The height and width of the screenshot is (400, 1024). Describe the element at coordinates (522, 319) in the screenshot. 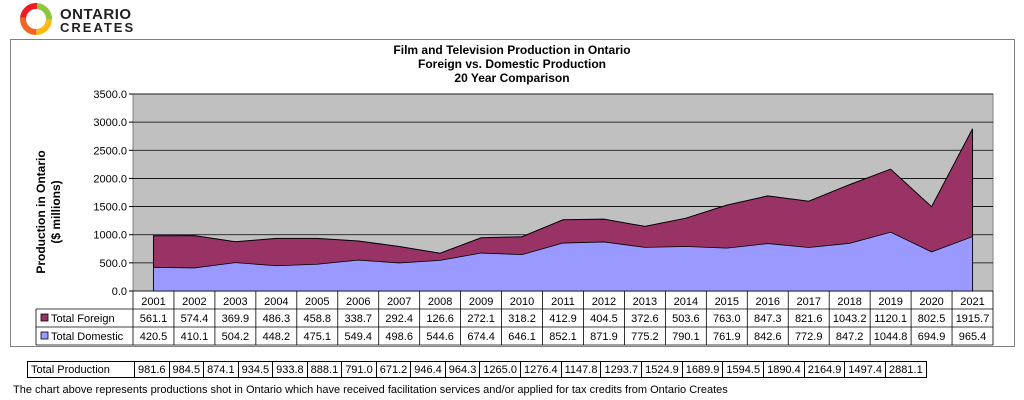

I see `data-label: 318.2` at that location.